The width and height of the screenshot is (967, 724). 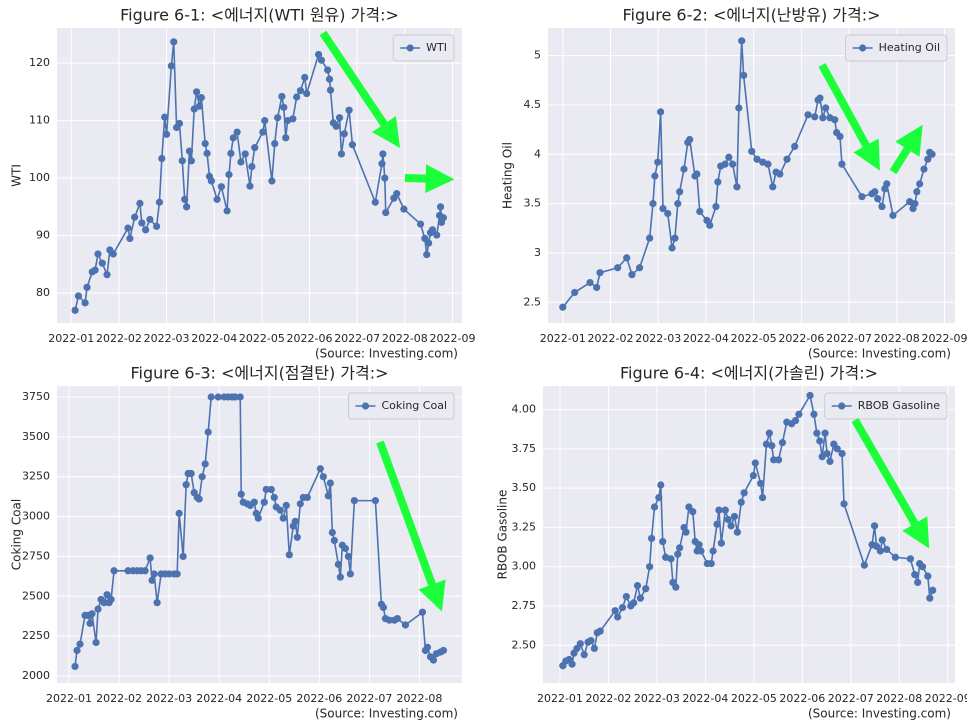 I want to click on y-axis-label: Coking Coal, so click(x=17, y=534).